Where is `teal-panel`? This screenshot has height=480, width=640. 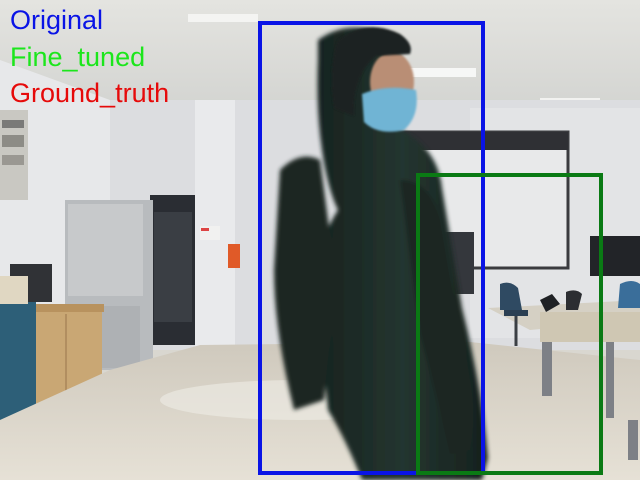
teal-panel is located at coordinates (18, 360).